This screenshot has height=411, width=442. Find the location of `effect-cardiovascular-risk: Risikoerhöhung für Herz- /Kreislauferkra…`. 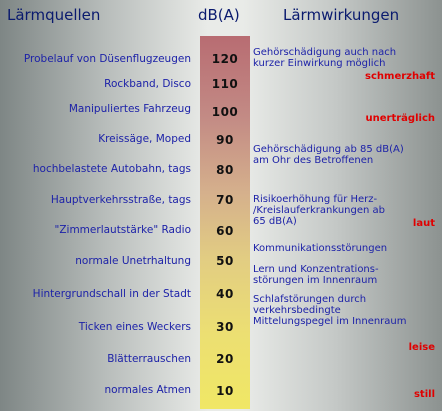

effect-cardiovascular-risk: Risikoerhöhung für Herz- /Kreislauferkra… is located at coordinates (319, 210).